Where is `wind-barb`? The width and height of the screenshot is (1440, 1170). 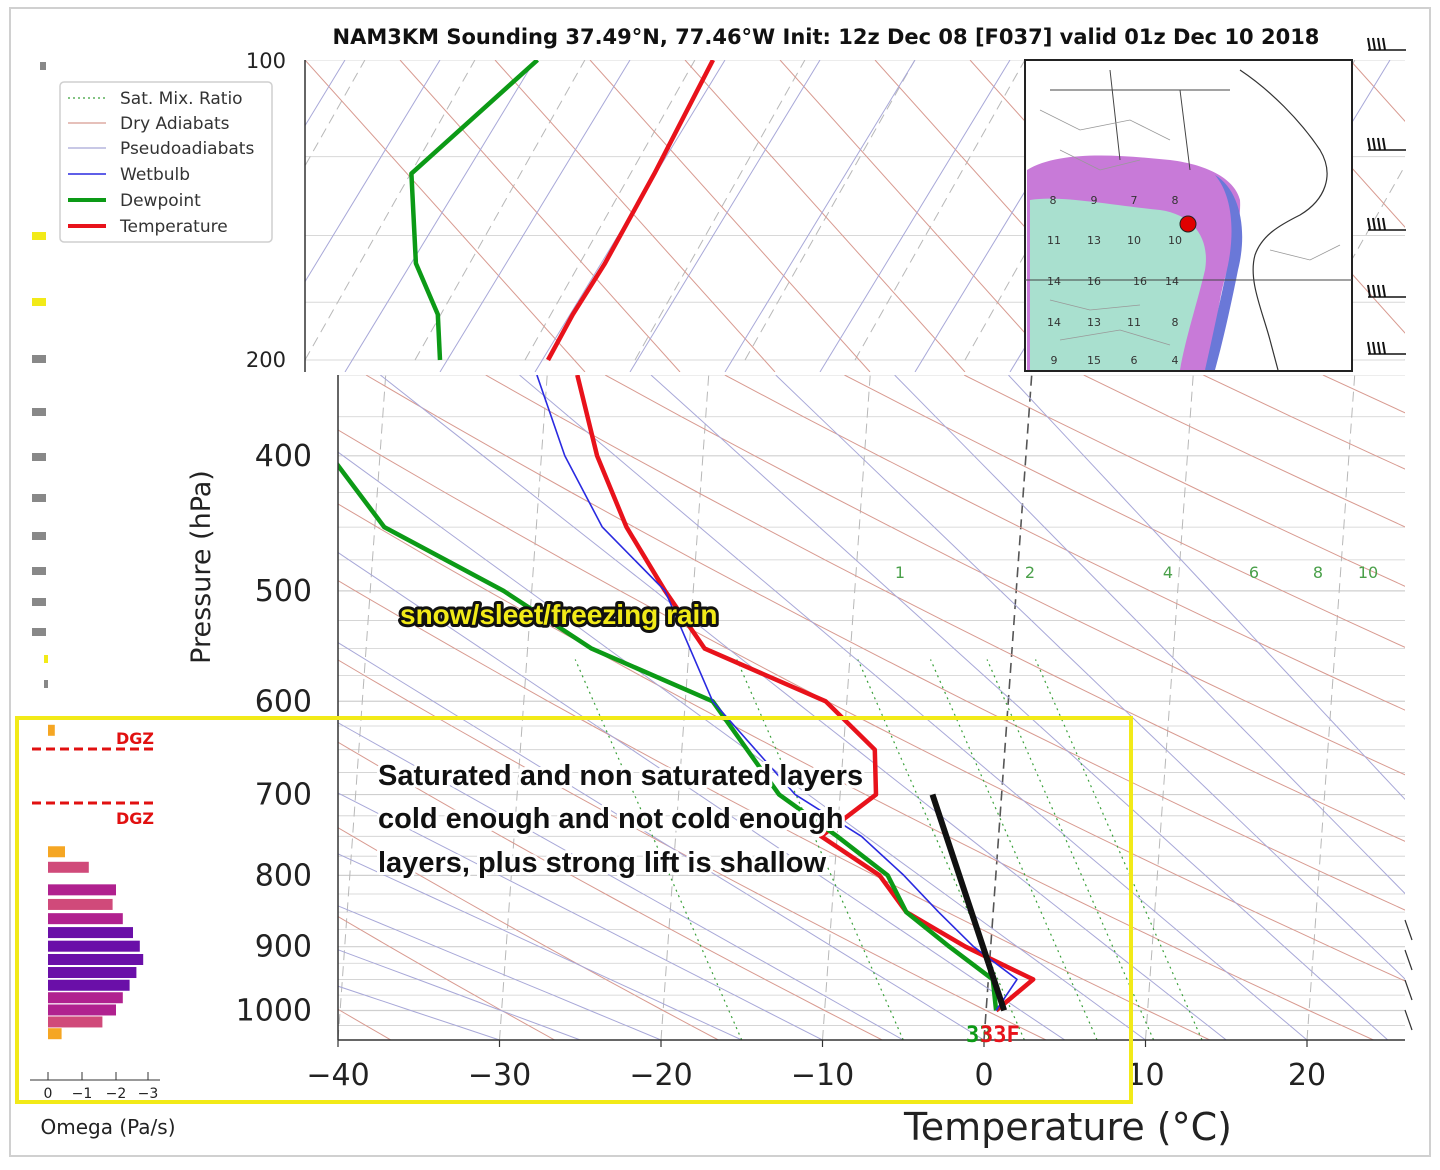 wind-barb is located at coordinates (1386, 348).